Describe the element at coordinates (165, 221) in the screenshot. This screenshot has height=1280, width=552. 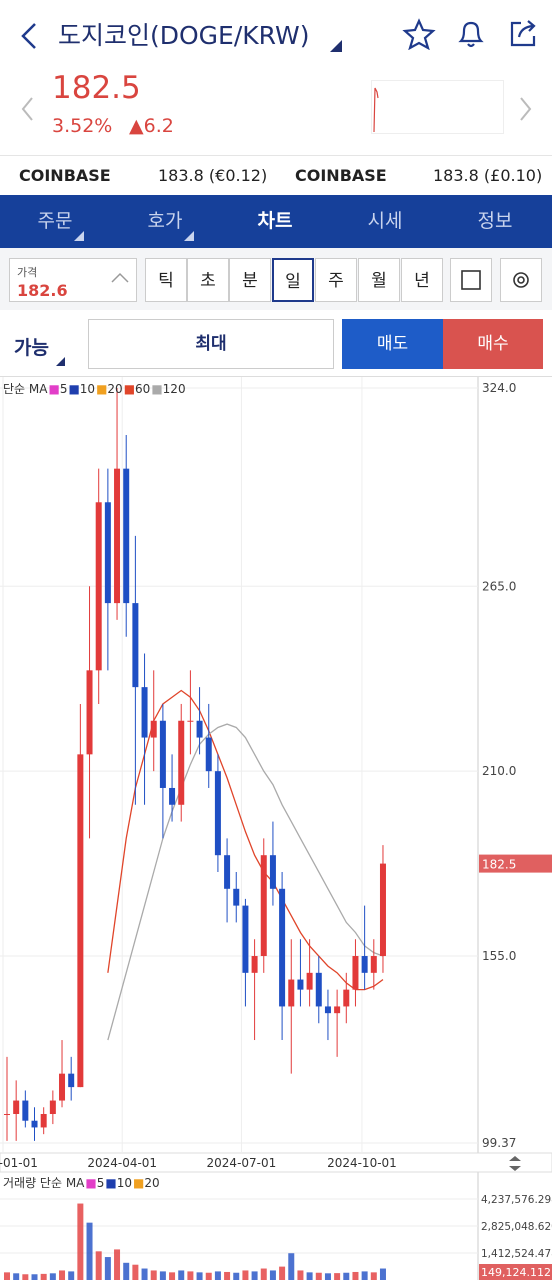
I see `tab: 호가` at that location.